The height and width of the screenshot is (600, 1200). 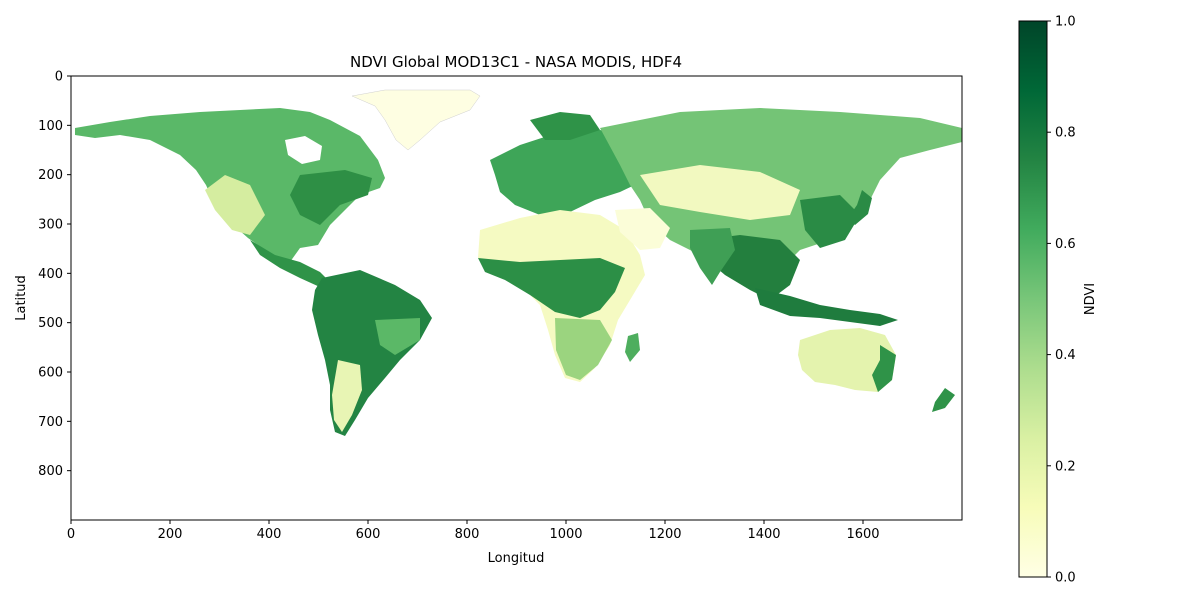 I want to click on y-tick-label: 0, so click(x=59, y=77).